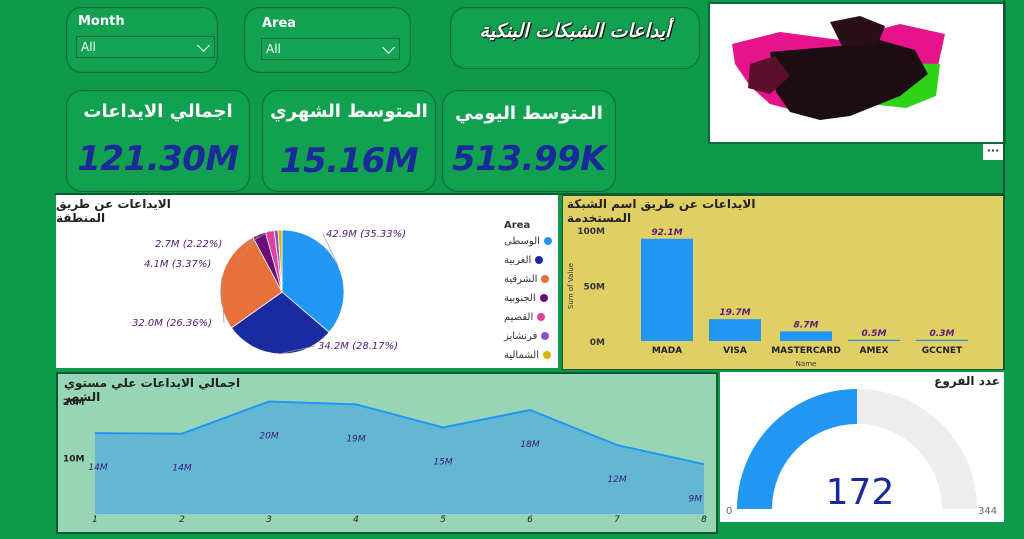 The height and width of the screenshot is (539, 1024). What do you see at coordinates (571, 286) in the screenshot?
I see `bar-y-axis-title: Sum of Value` at bounding box center [571, 286].